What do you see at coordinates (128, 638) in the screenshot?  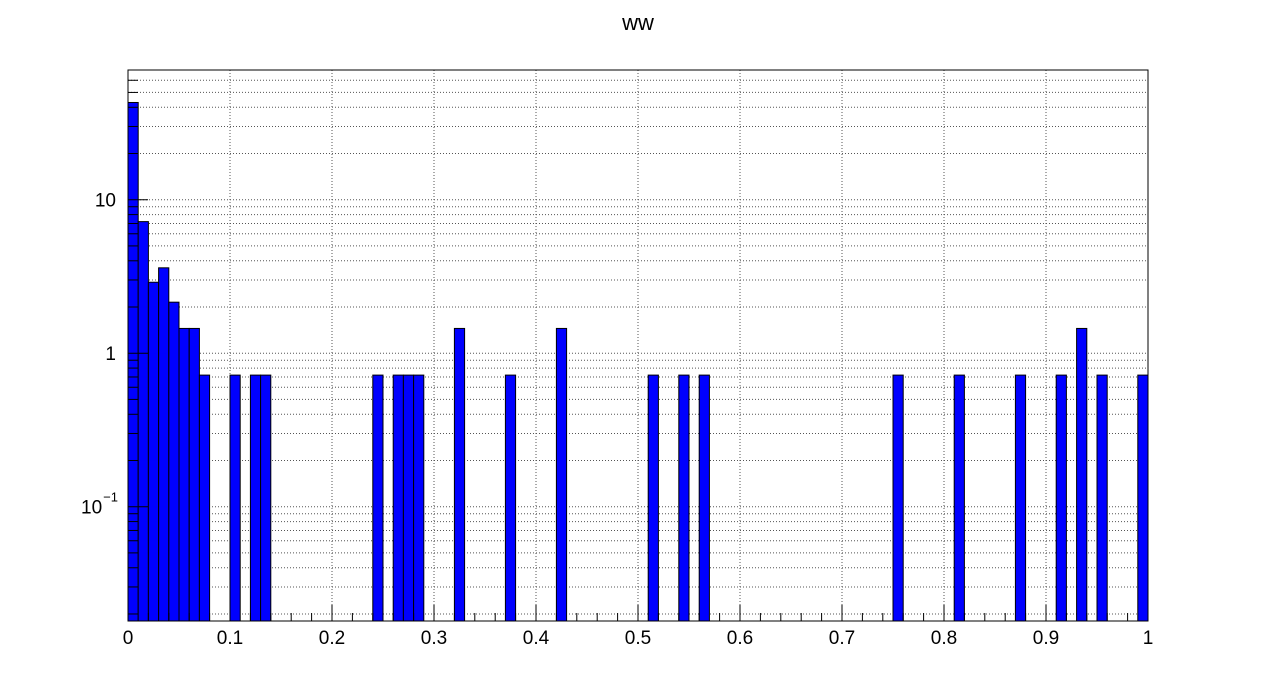 I see `x-tick-label: 0` at bounding box center [128, 638].